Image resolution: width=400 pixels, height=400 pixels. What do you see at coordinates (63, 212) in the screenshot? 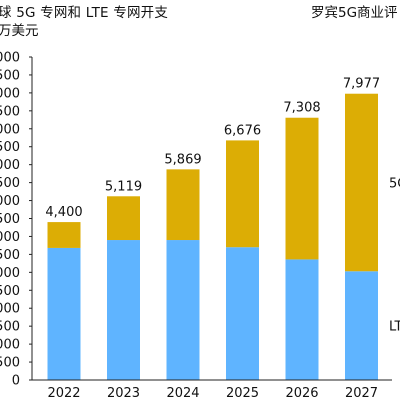
I see `total-label: 4,400` at bounding box center [63, 212].